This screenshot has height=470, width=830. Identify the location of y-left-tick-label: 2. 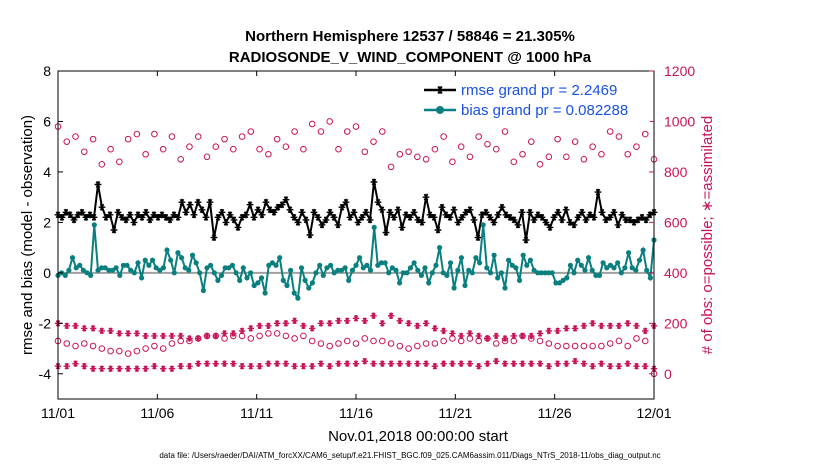
(47, 222).